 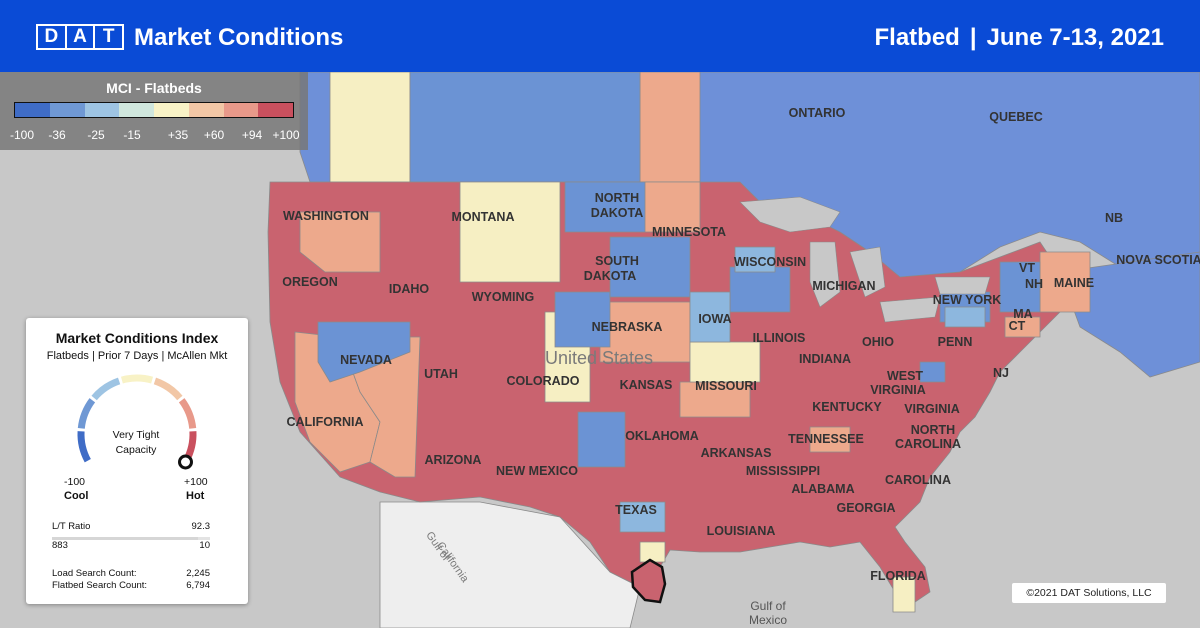 What do you see at coordinates (1001, 373) in the screenshot?
I see `label-nj: NJ` at bounding box center [1001, 373].